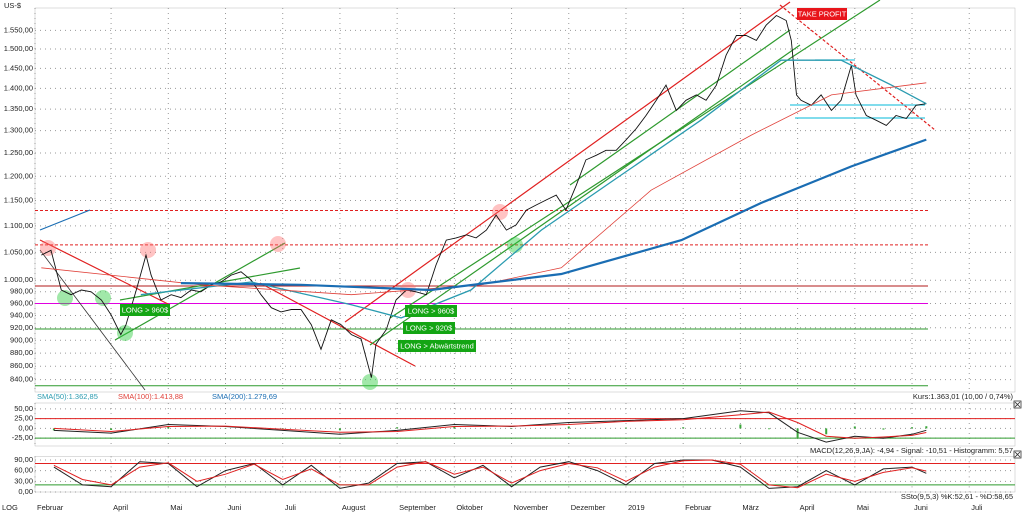 This screenshot has height=514, width=1024. Describe the element at coordinates (21, 365) in the screenshot. I see `y-tick-label: 860,00` at that location.